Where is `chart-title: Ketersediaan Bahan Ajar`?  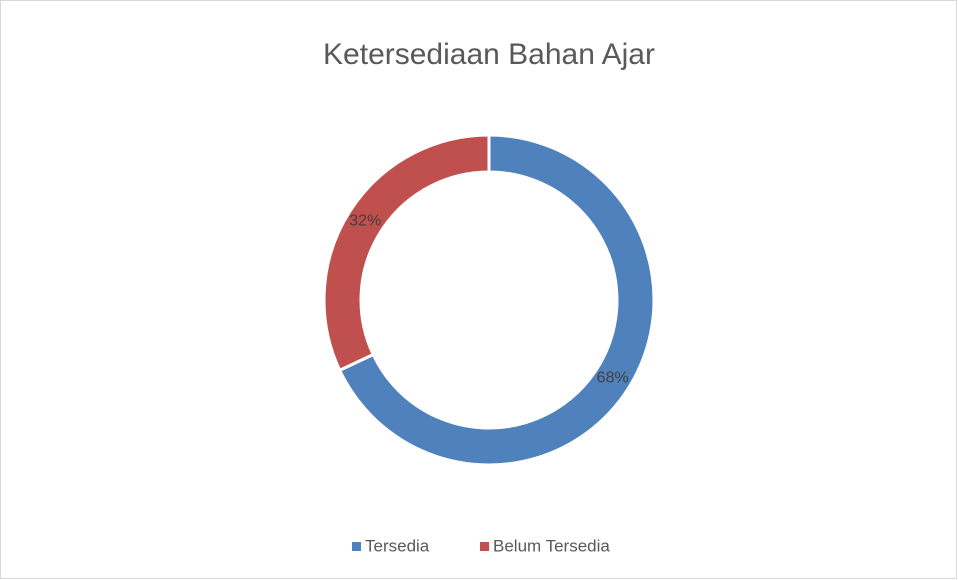
chart-title: Ketersediaan Bahan Ajar is located at coordinates (489, 54).